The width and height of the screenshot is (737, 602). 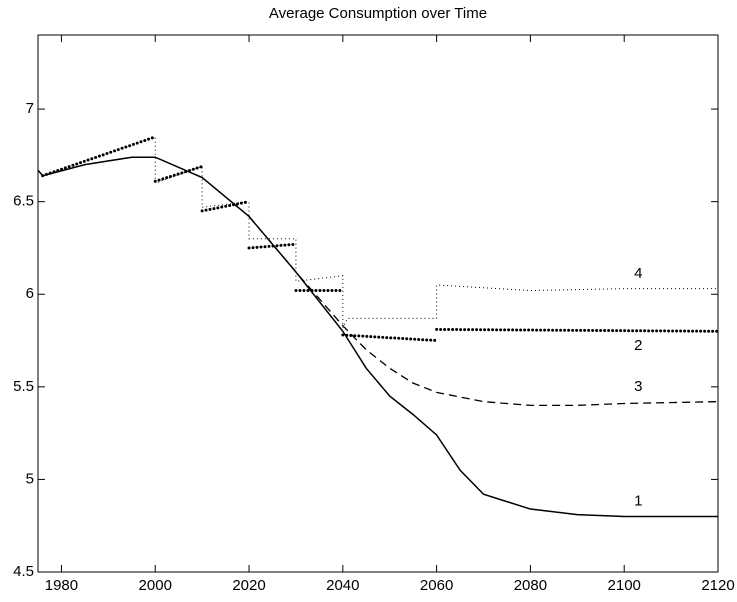 What do you see at coordinates (378, 13) in the screenshot?
I see `chart-title: Average Consumption over Time` at bounding box center [378, 13].